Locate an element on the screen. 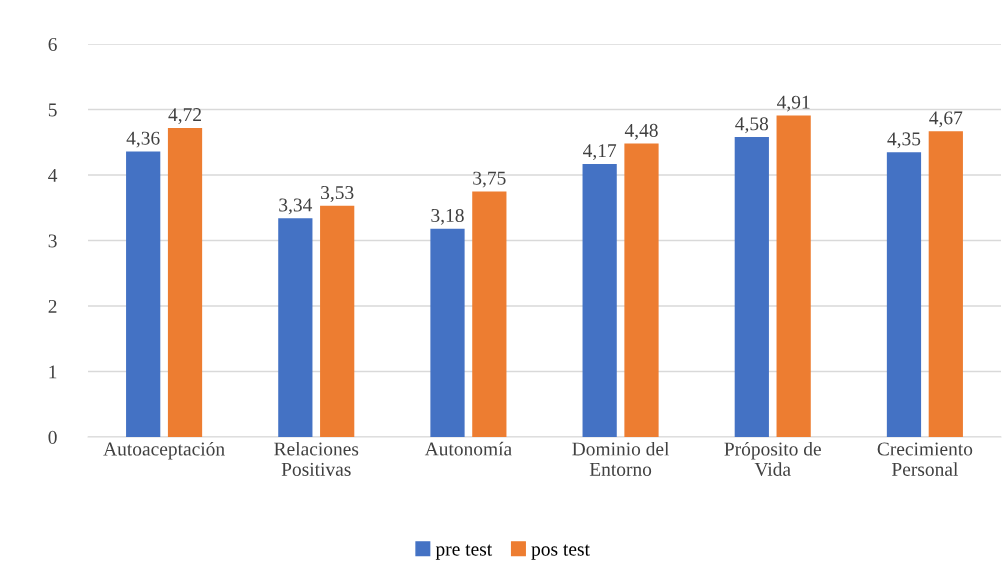  data-label: 4,17 is located at coordinates (600, 152).